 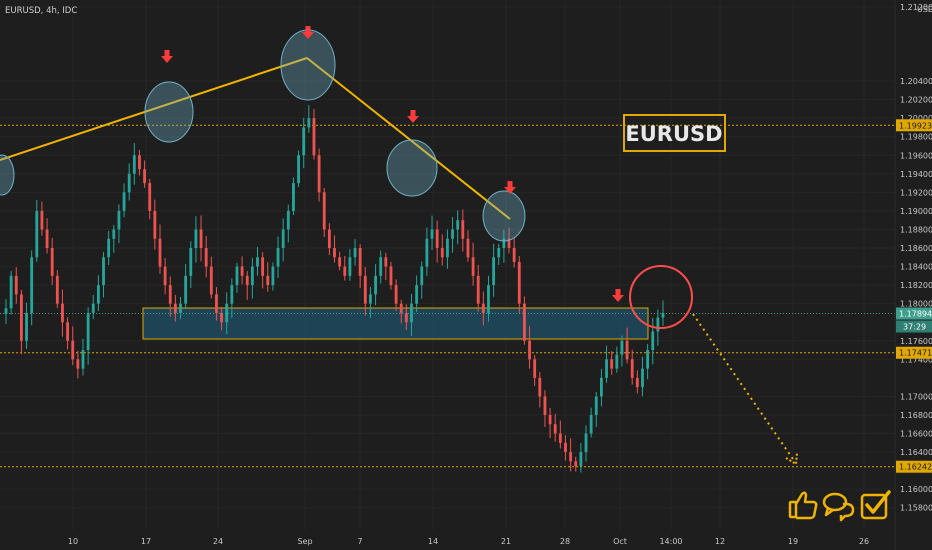 I want to click on x-tick-label: 21, so click(x=506, y=541).